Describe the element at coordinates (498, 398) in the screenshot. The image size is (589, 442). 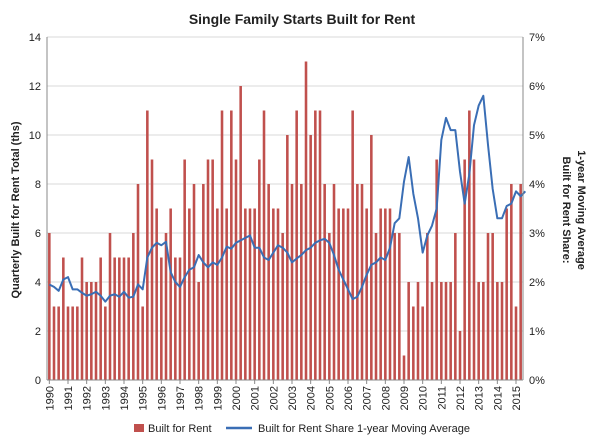
I see `x-tick-label: 2014` at that location.